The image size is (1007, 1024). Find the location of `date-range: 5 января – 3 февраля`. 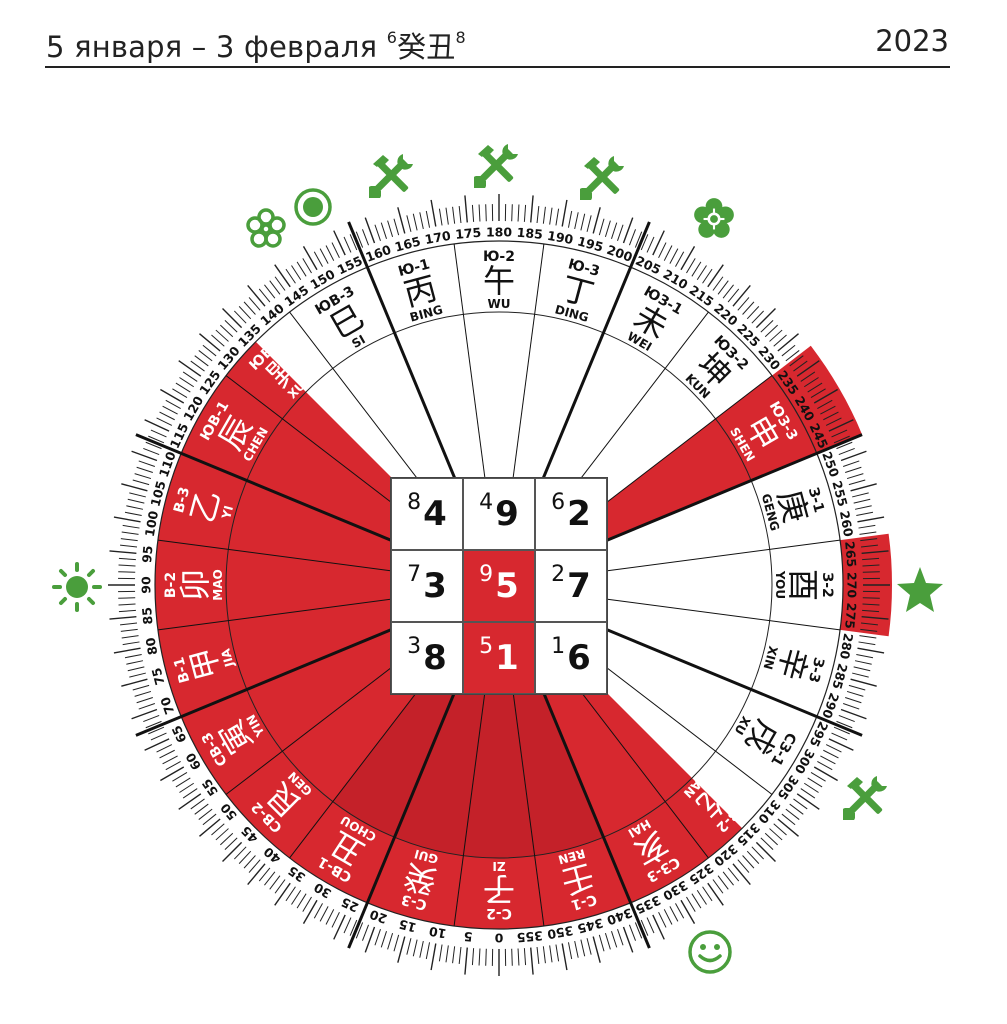

date-range: 5 января – 3 февраля is located at coordinates (212, 47).